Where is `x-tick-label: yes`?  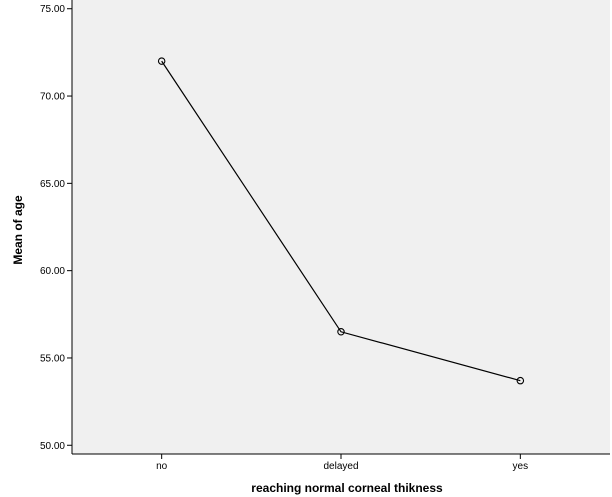
x-tick-label: yes is located at coordinates (521, 466).